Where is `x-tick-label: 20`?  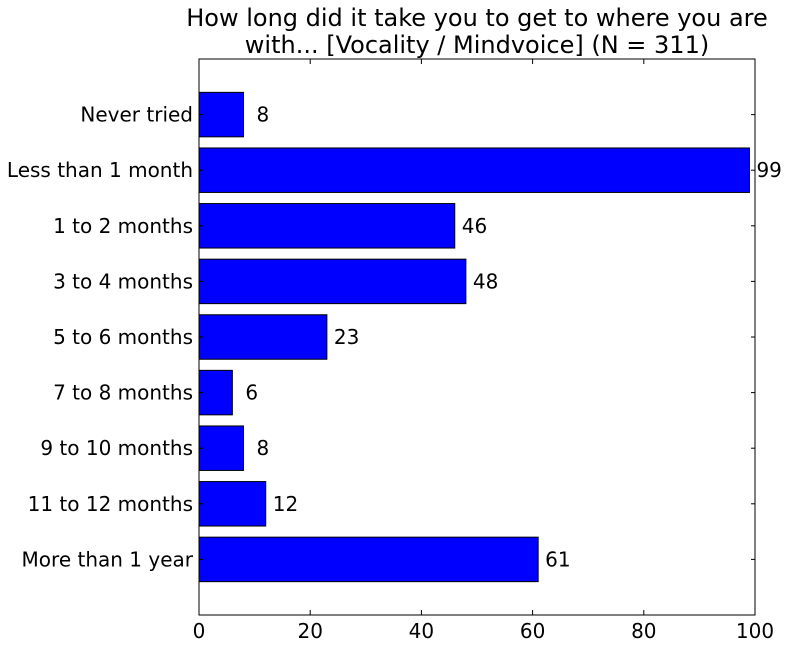
x-tick-label: 20 is located at coordinates (309, 631).